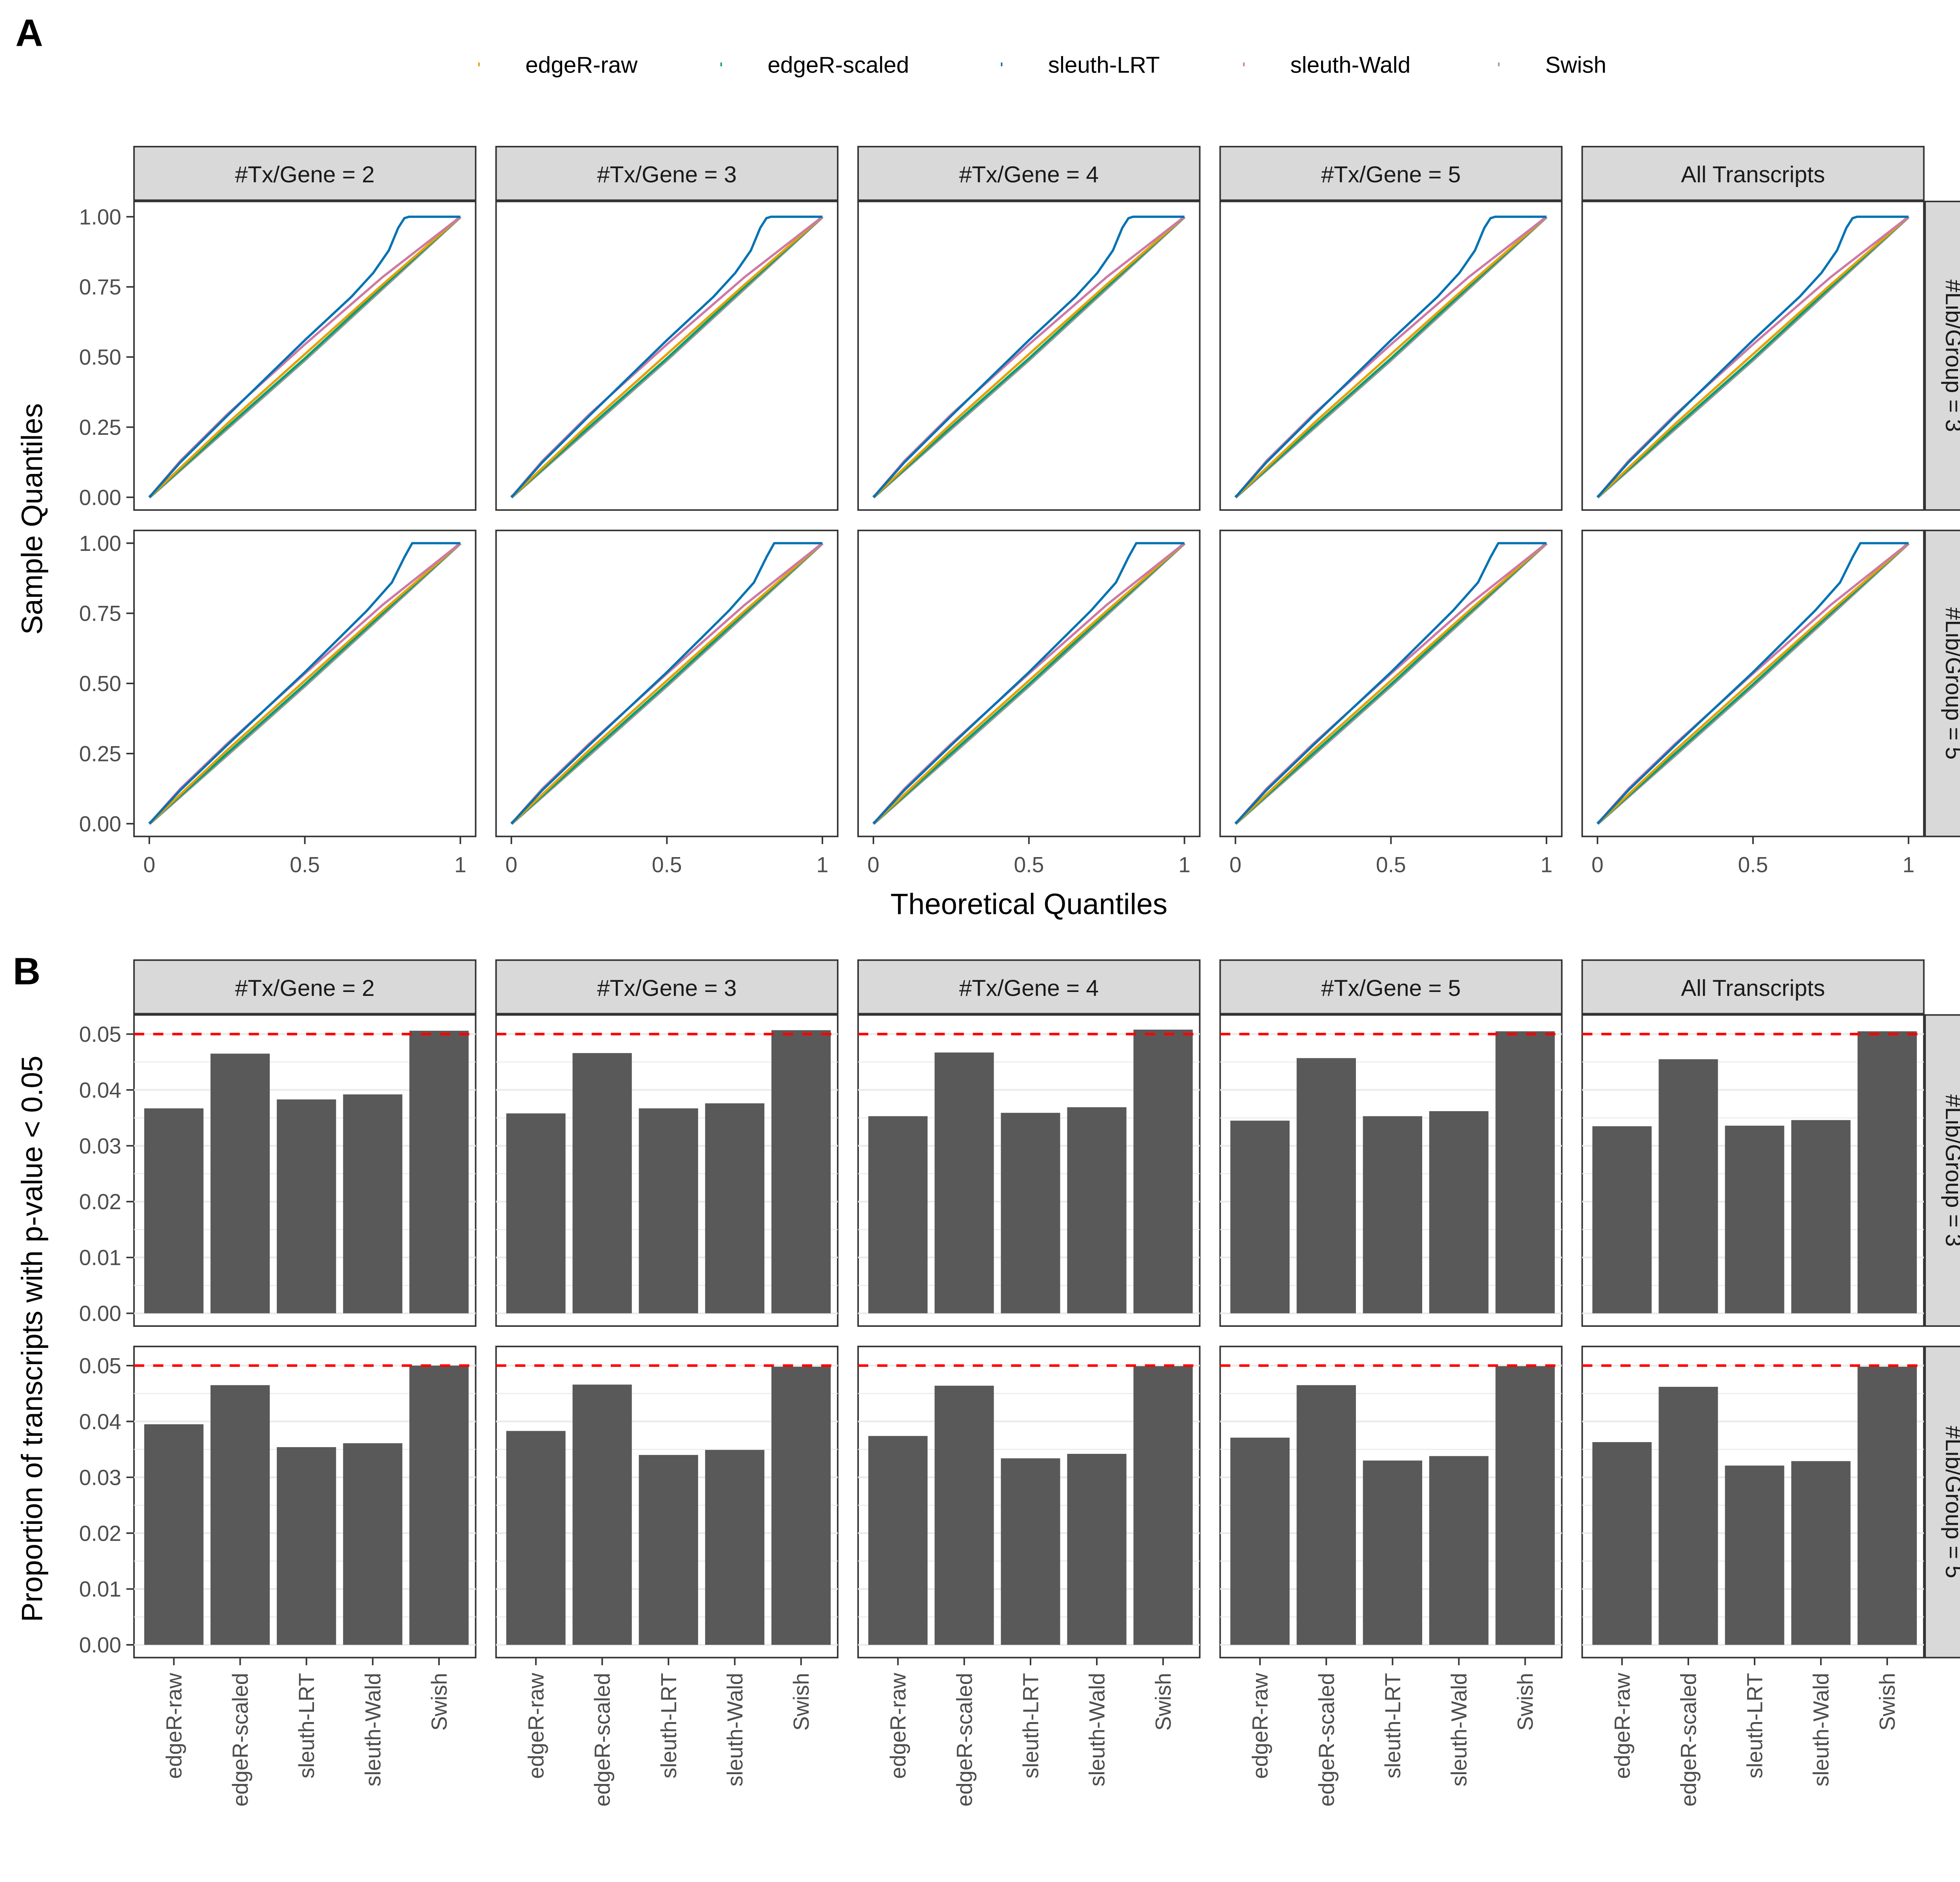  I want to click on x-axis-title: Theoretical Quantiles, so click(1028, 904).